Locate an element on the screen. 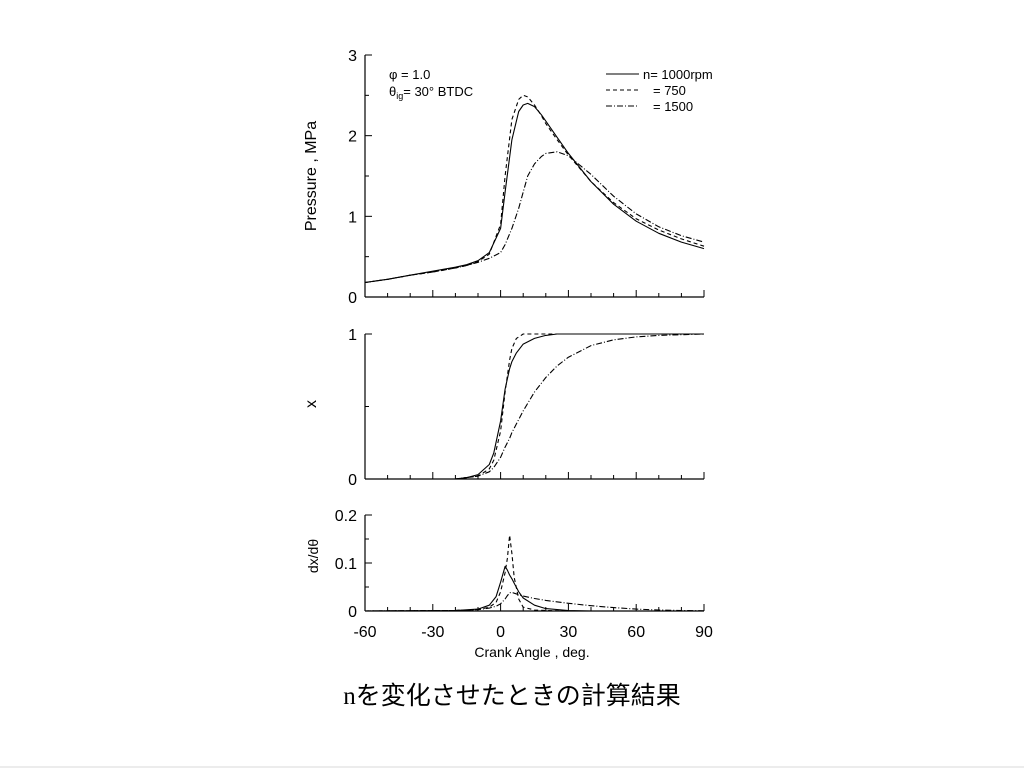 This screenshot has height=768, width=1024. x-panel-y-axis-label: x is located at coordinates (311, 404).